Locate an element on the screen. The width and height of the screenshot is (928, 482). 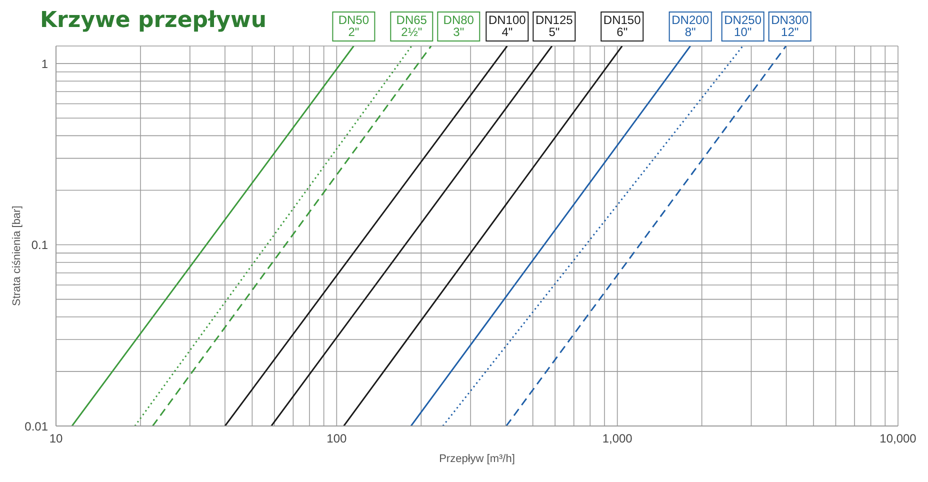
x-axis-title: Przepływ [m³/h] is located at coordinates (477, 459).